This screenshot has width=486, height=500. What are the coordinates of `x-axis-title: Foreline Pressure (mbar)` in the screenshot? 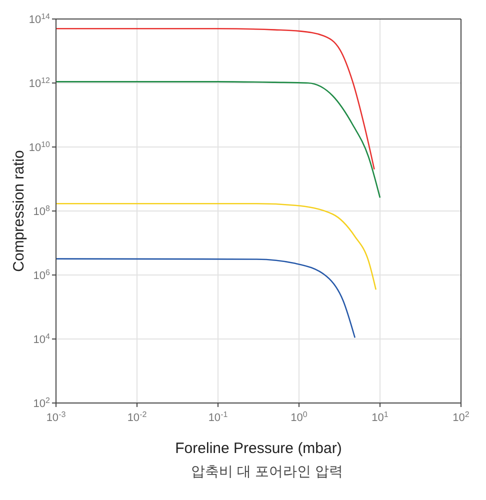 It's located at (258, 448).